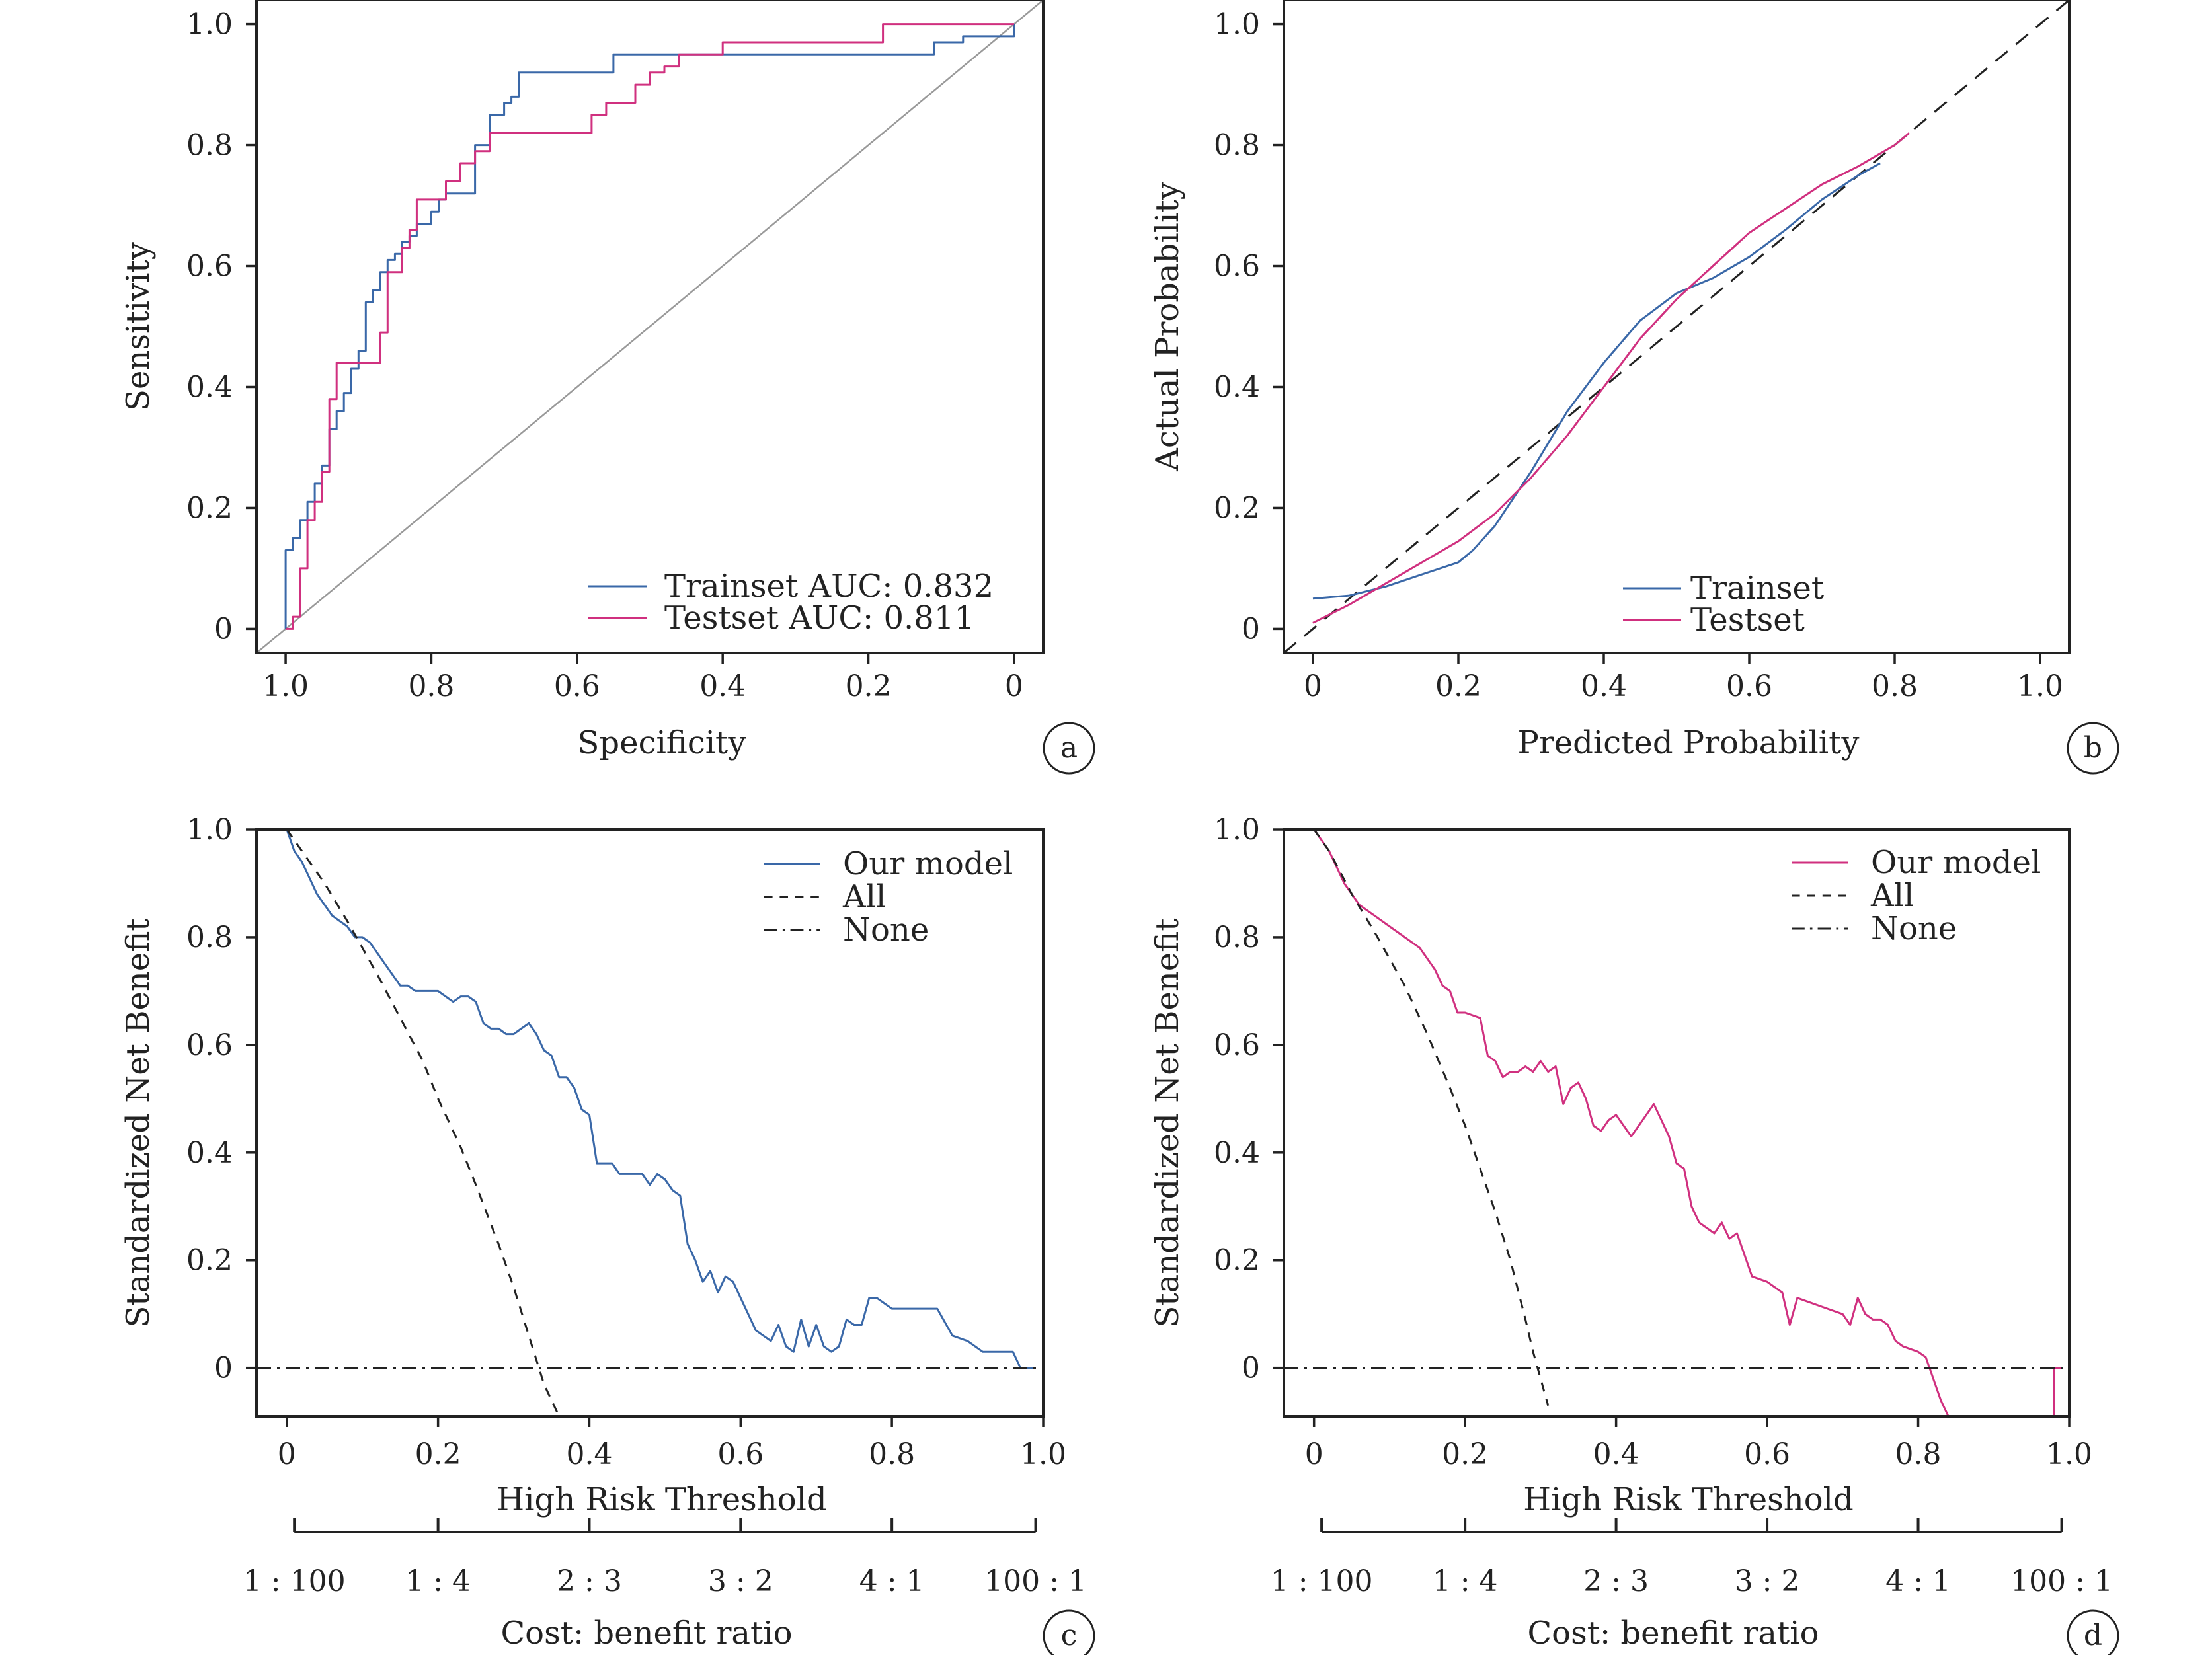 The height and width of the screenshot is (1655, 2212). Describe the element at coordinates (1167, 327) in the screenshot. I see `y-axis-title: Actual Probability` at that location.